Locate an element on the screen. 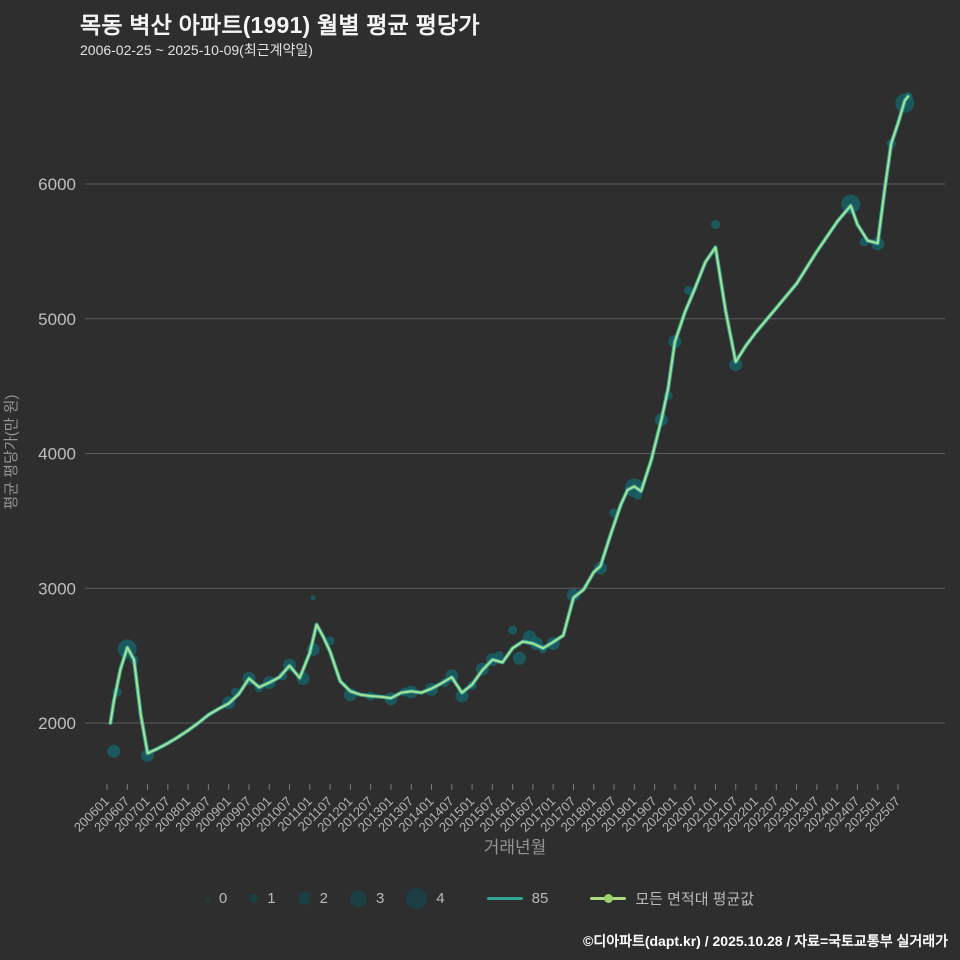 The width and height of the screenshot is (960, 960). legend-label-average: 모든 면적대 평균값 is located at coordinates (695, 899).